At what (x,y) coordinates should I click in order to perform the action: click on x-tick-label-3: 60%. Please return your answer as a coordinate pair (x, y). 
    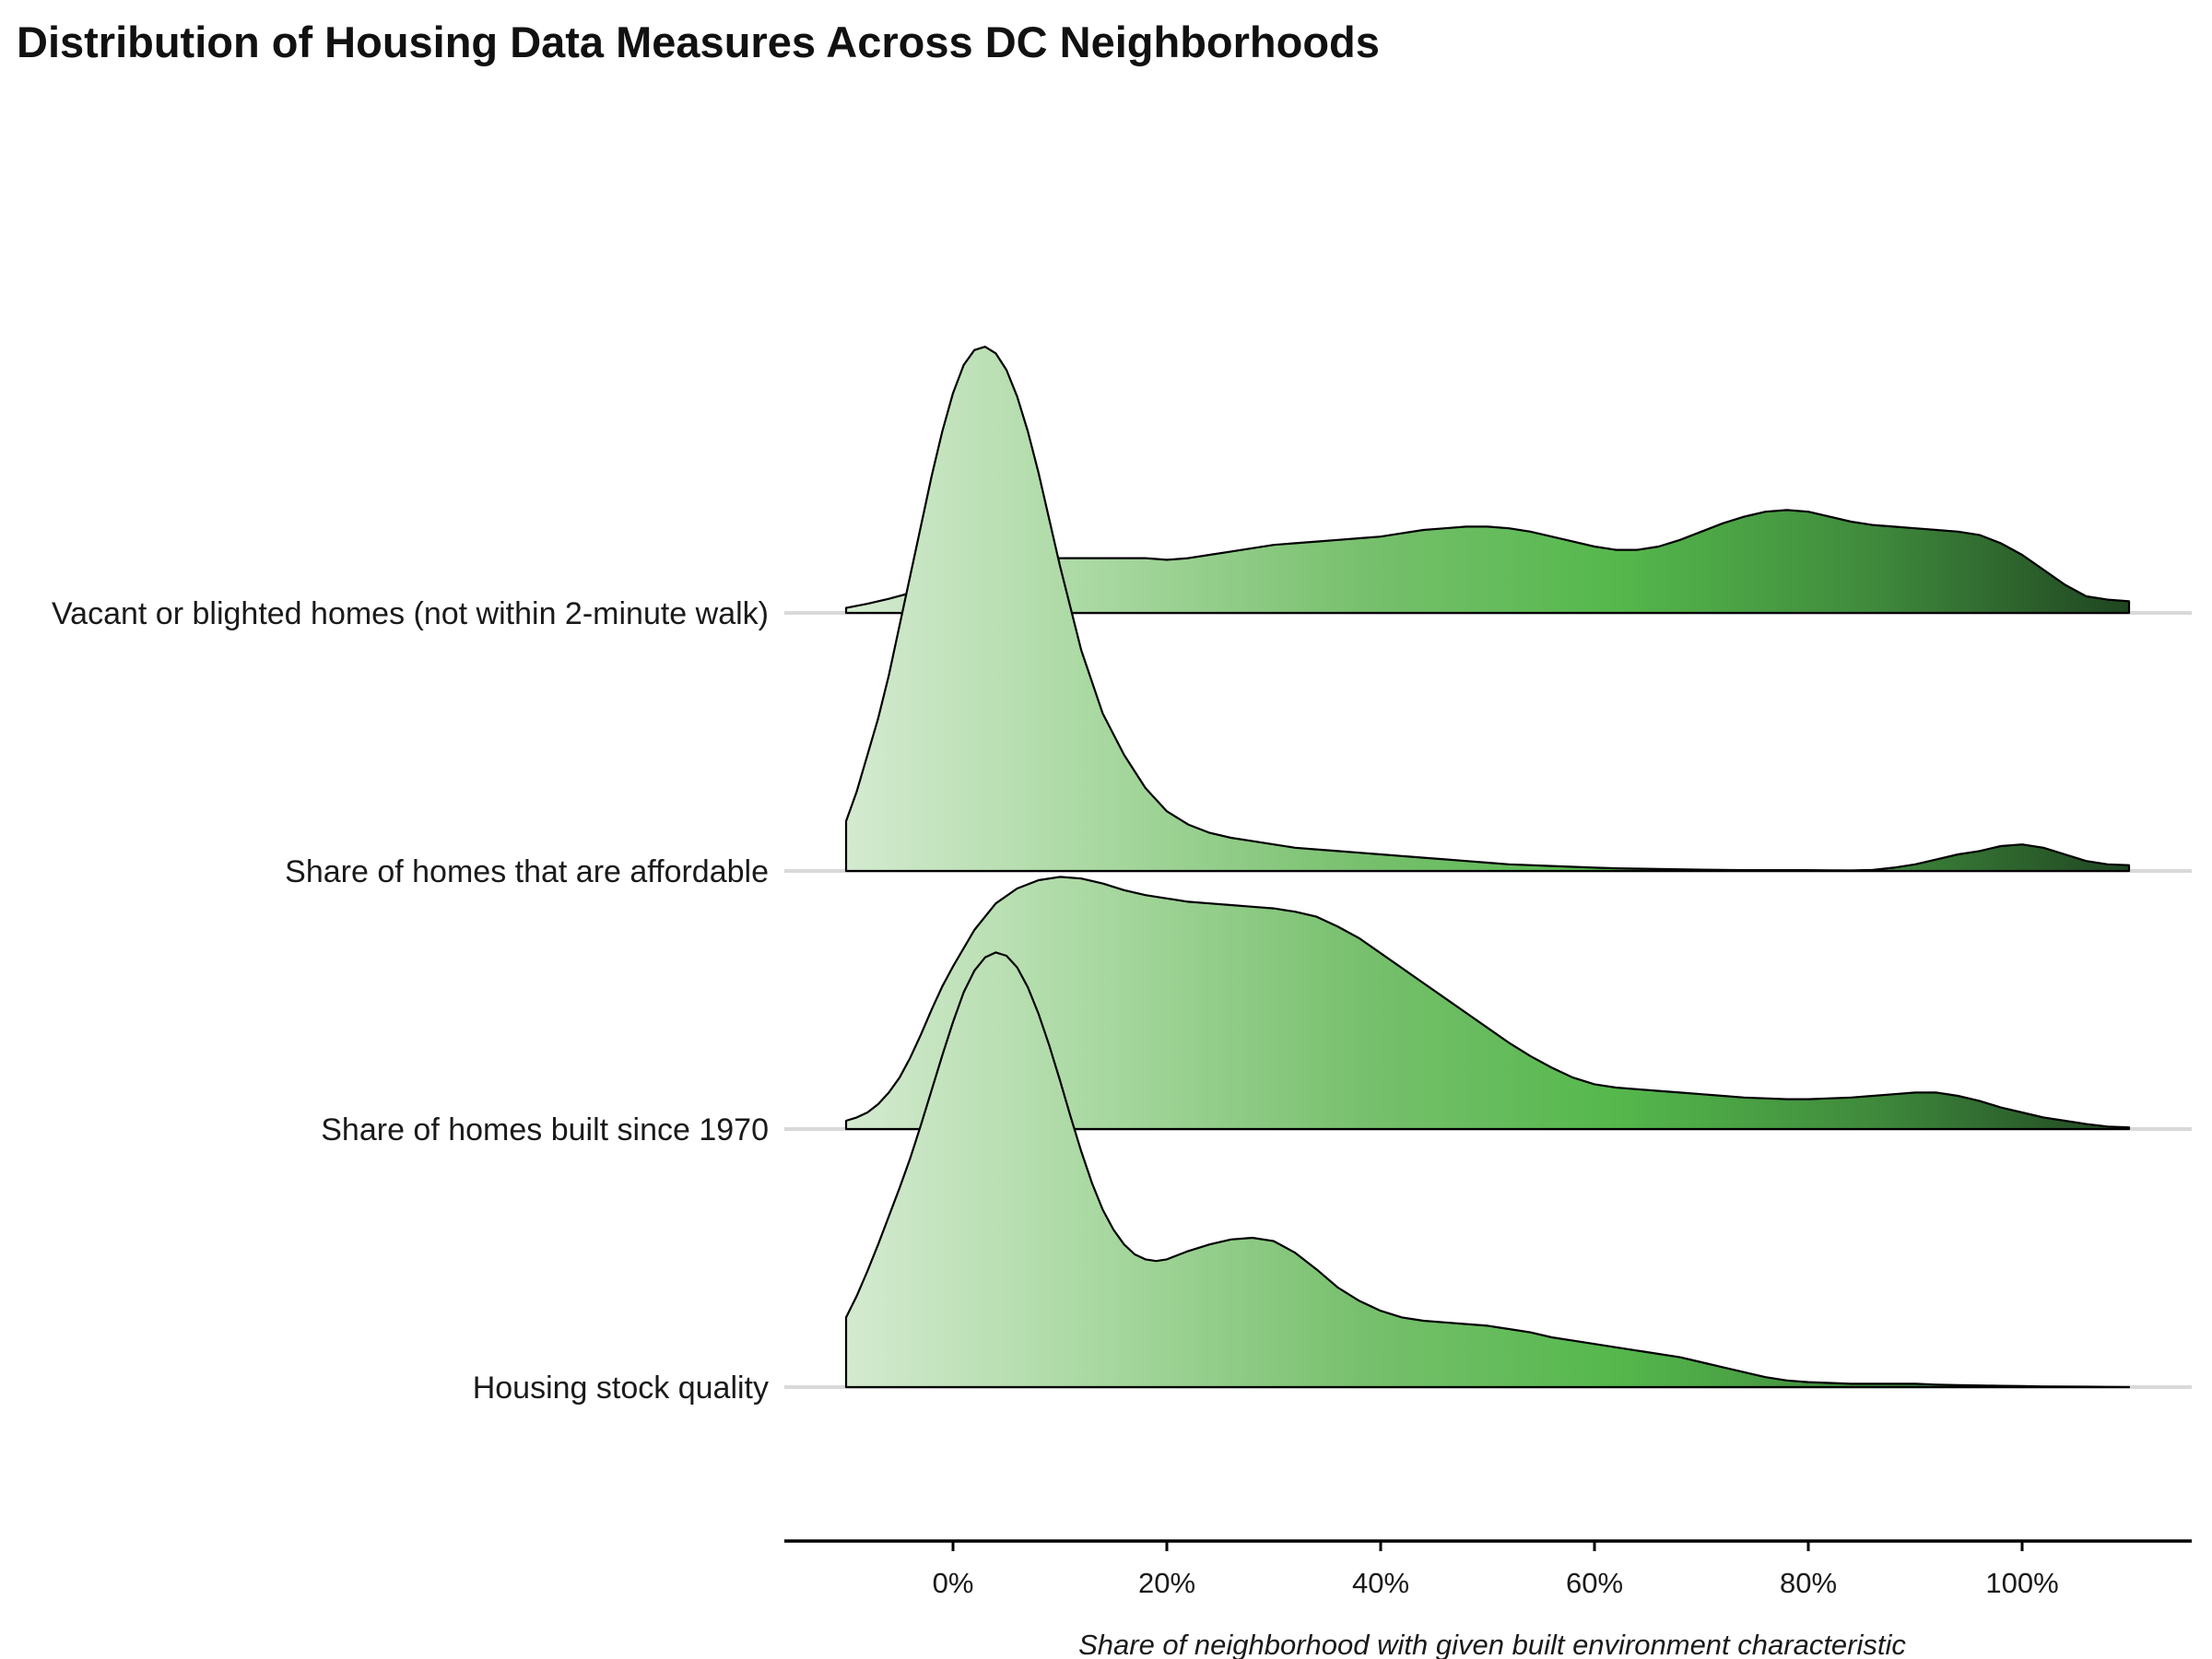
    Looking at the image, I should click on (1594, 1583).